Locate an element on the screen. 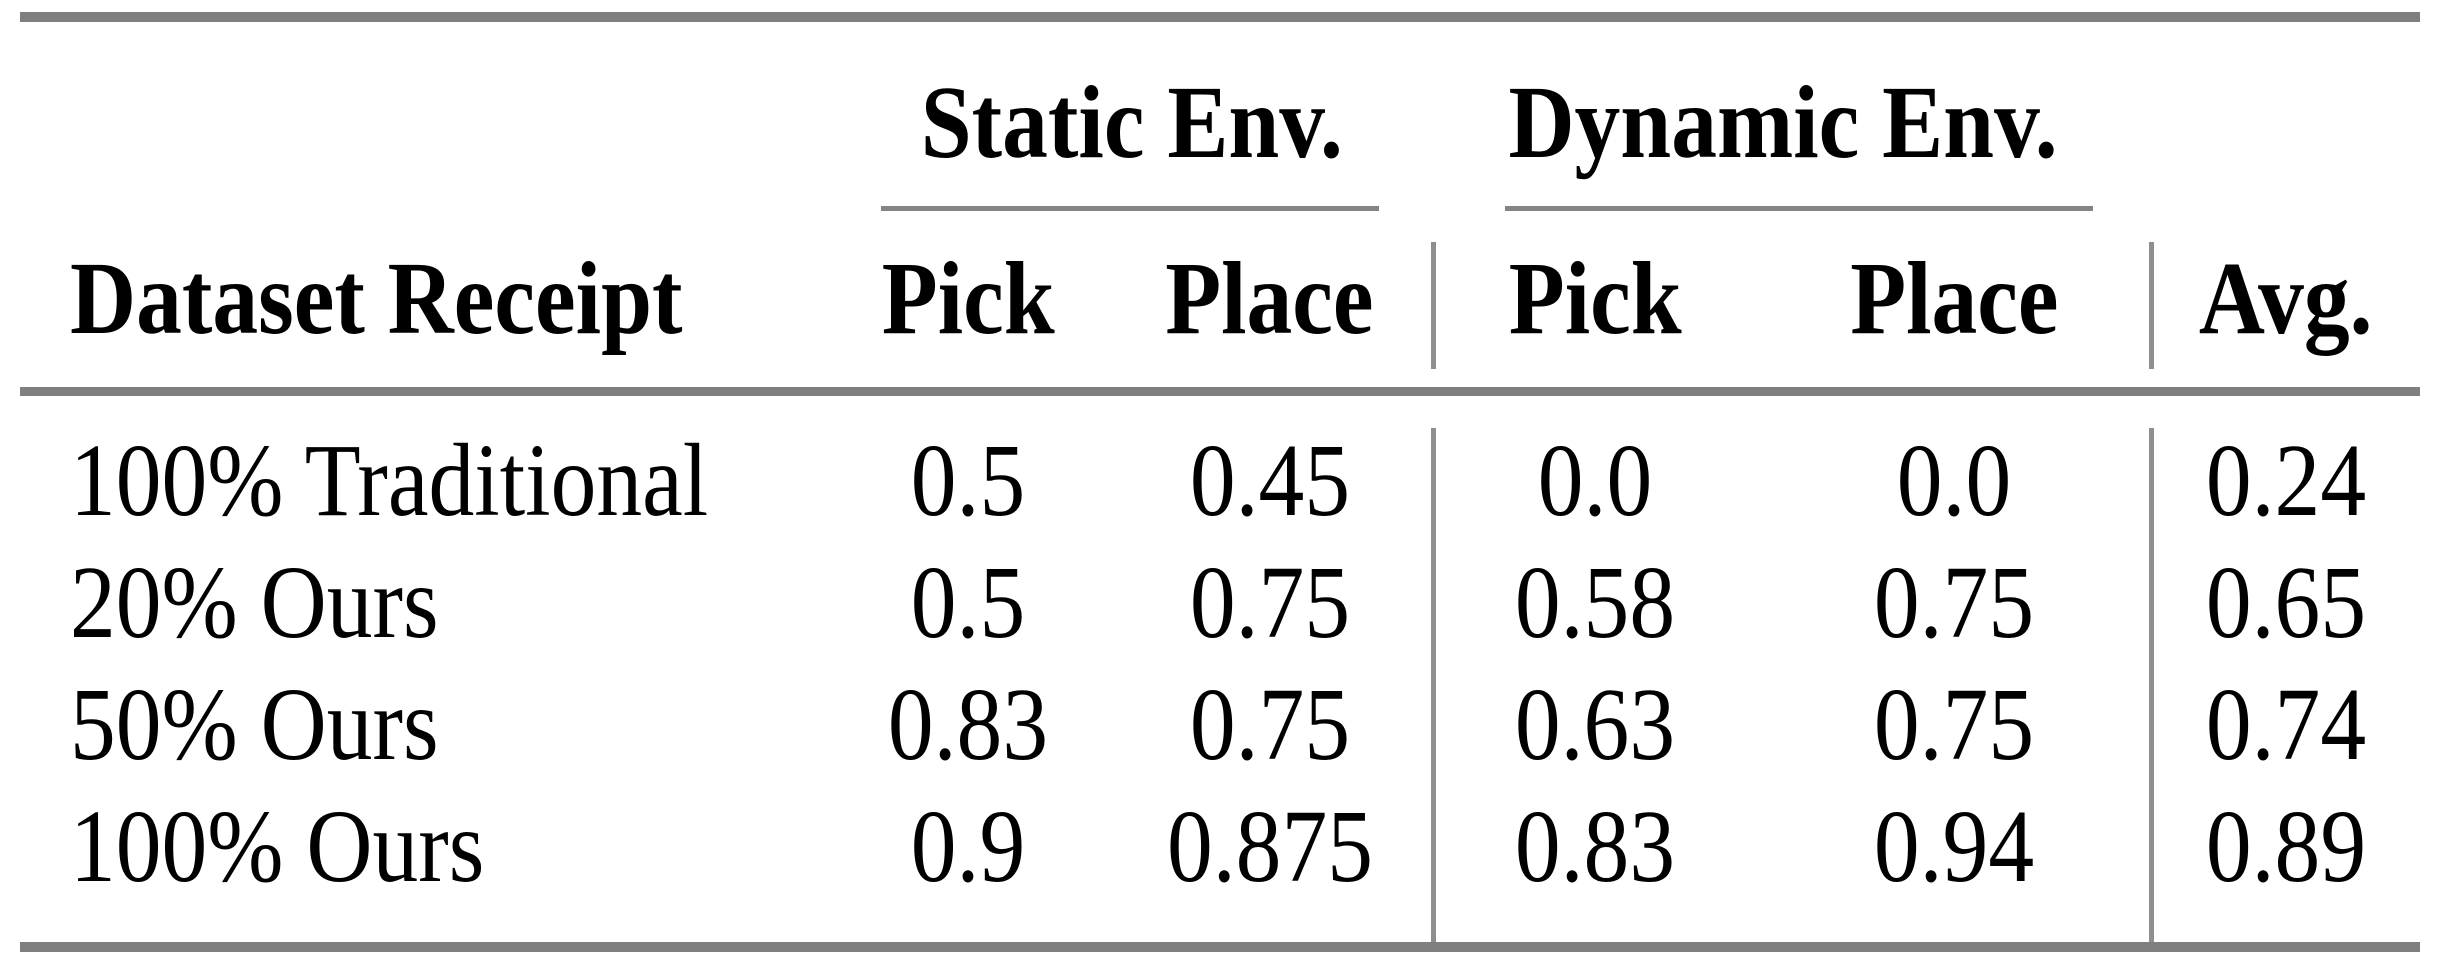 The height and width of the screenshot is (966, 2440). column-header-dataset-receipt-label: Dataset Receipt is located at coordinates (376, 298).